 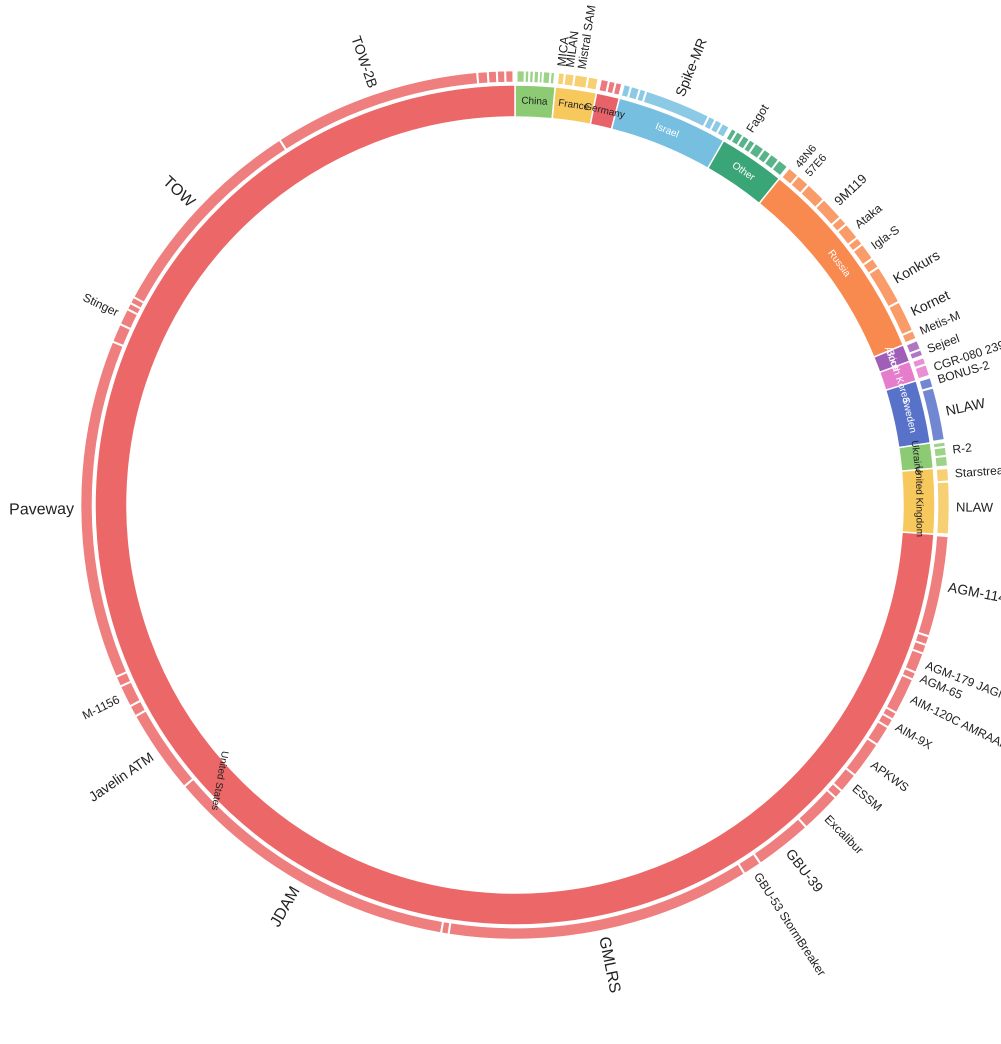 I want to click on weapon-label-agm-114-hellfire-2: AGM-114 Hellfire-2, so click(x=974, y=598).